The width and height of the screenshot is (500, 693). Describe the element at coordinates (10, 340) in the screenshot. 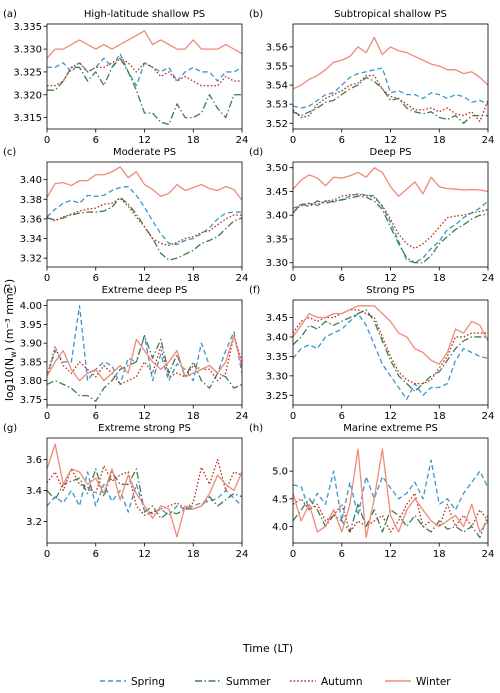

I see `y-axis-label: log10(Nw) (m⁻³ mm⁻¹)` at that location.